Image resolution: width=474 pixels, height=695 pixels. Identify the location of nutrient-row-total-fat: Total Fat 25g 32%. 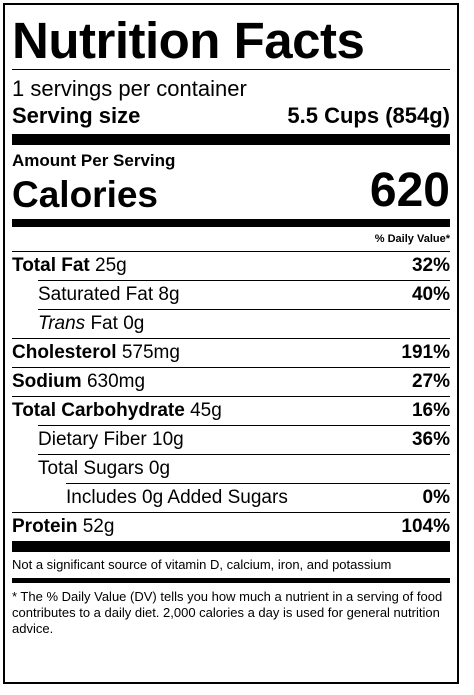
(231, 265).